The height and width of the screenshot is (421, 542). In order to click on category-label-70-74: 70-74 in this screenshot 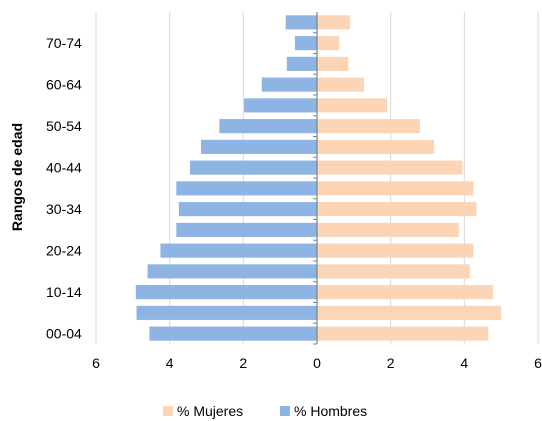, I will do `click(64, 43)`.